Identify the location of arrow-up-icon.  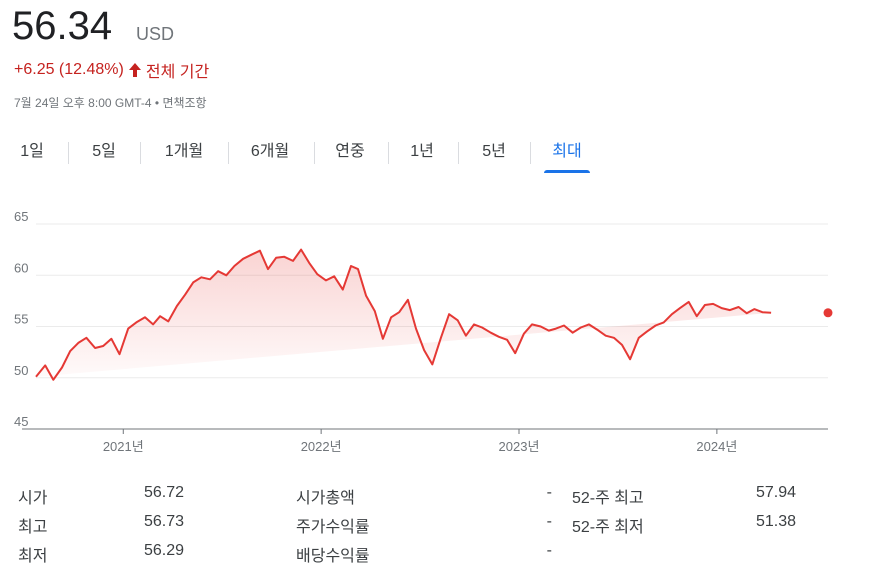
(135, 70).